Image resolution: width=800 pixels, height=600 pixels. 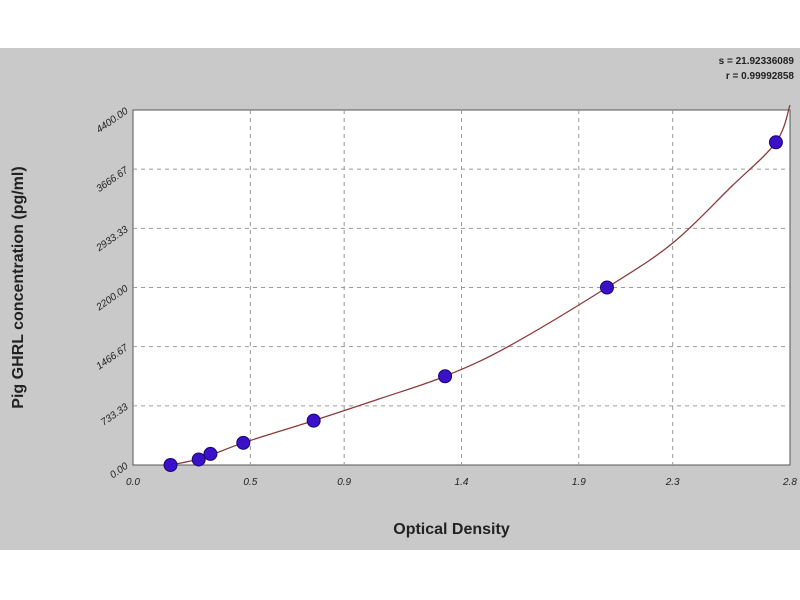 I want to click on x-tick-label: 0.5, so click(x=250, y=482).